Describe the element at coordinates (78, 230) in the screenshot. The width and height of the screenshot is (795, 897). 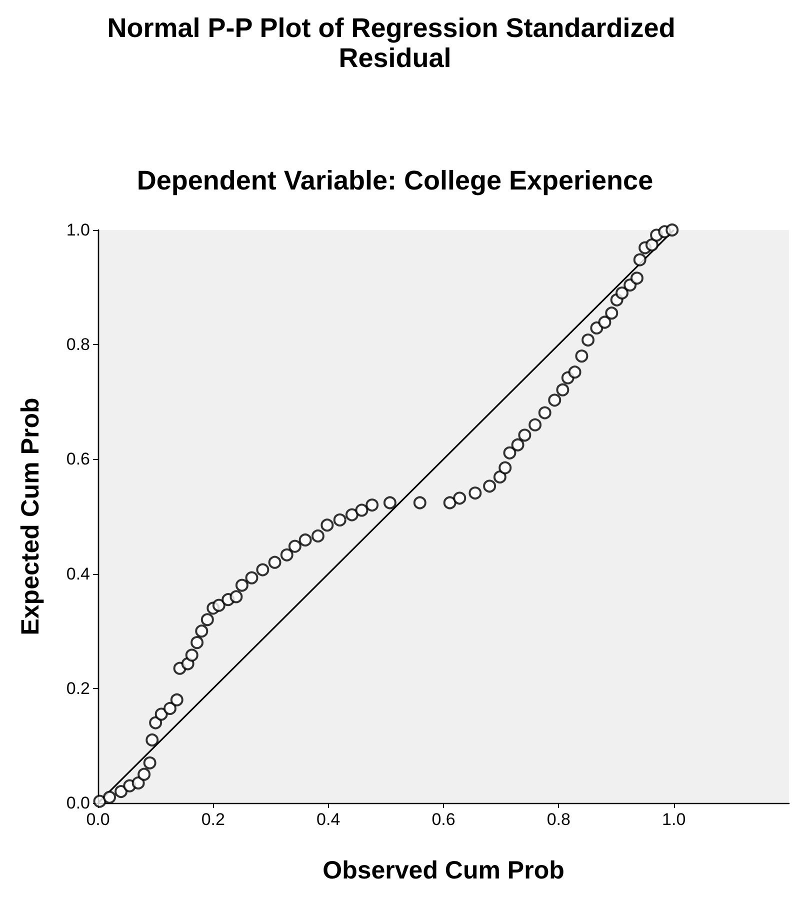
I see `y-tick-label: 1.0` at that location.